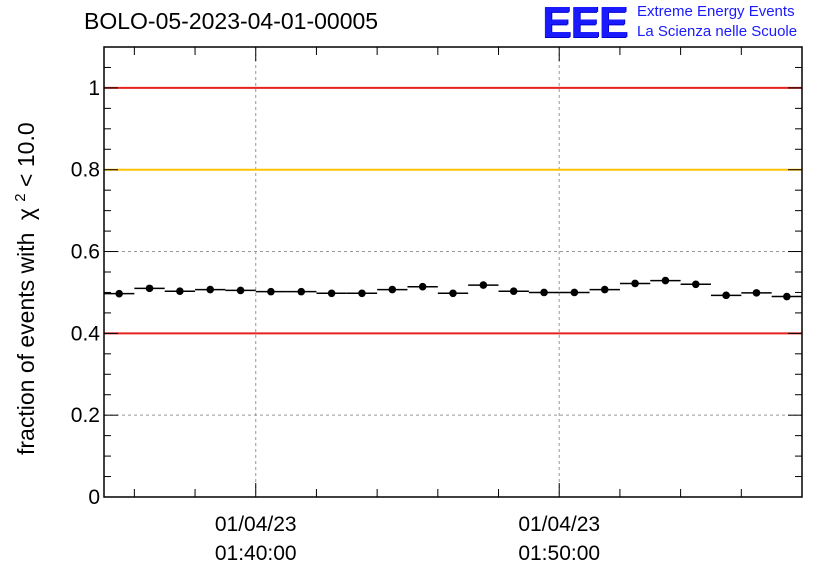 The image size is (836, 572). I want to click on y-axis-label-suffix: < 10.0, so click(26, 154).